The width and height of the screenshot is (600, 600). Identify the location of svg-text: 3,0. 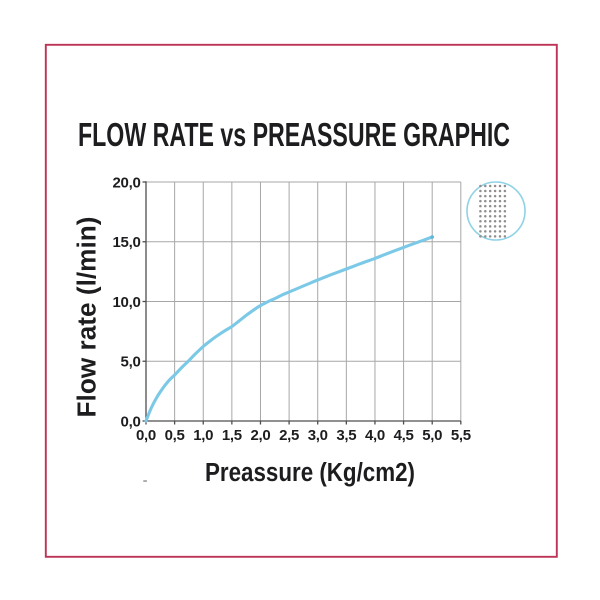
(318, 435).